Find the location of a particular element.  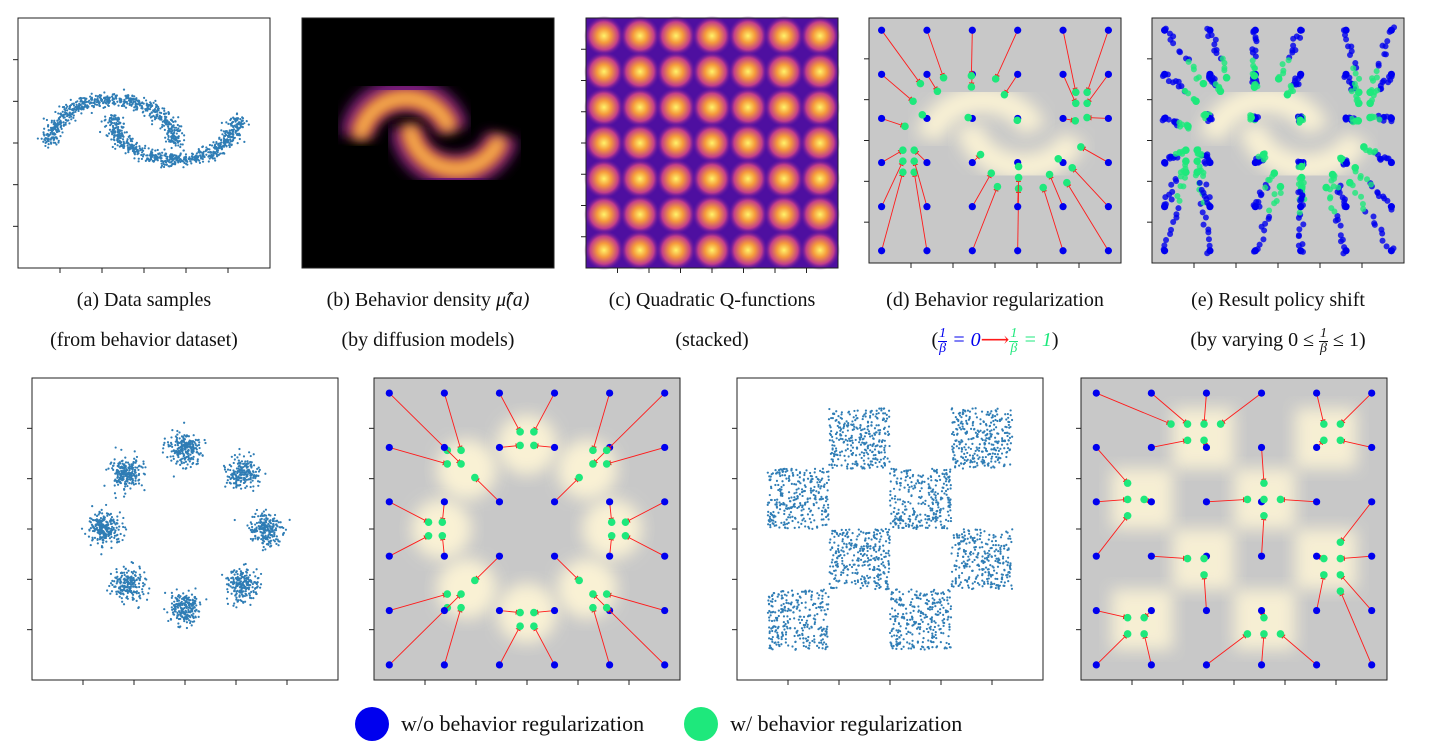

caption-c-line2: (stacked) is located at coordinates (712, 340).